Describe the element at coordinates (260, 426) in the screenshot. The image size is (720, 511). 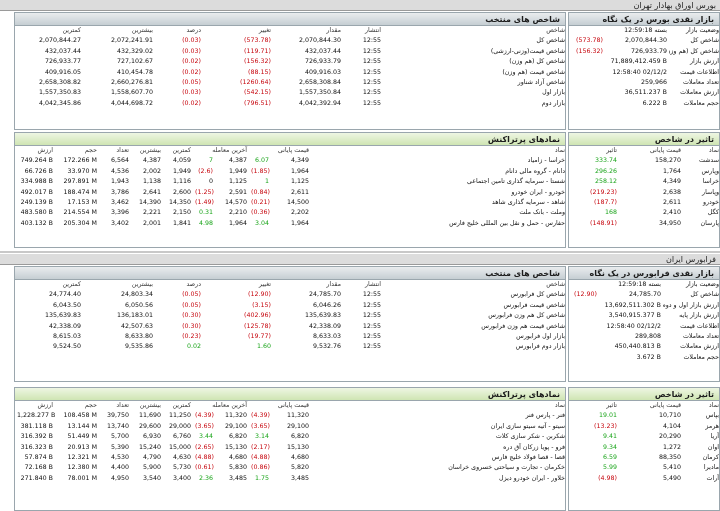
I see `table-cell: (3.65)` at that location.